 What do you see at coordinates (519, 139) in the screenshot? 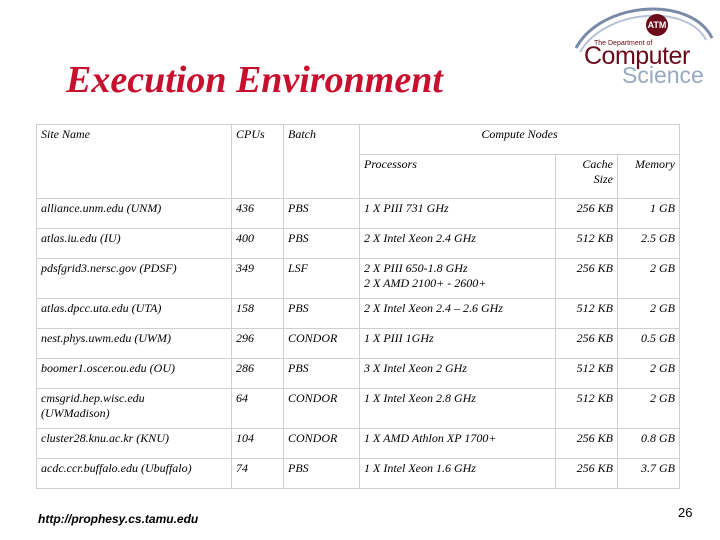
I see `header-compute-nodes: Compute Nodes` at bounding box center [519, 139].